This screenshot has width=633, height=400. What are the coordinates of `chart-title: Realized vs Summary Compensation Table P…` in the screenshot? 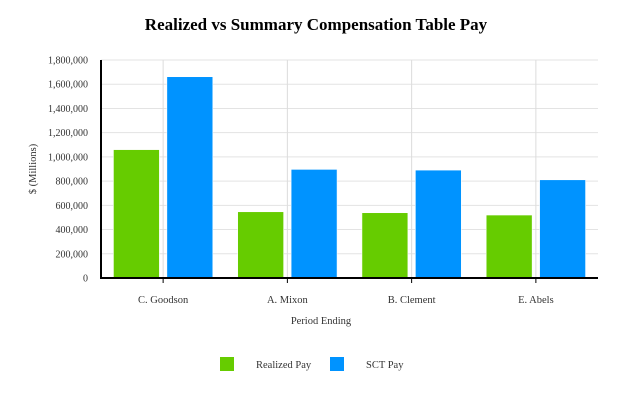 It's located at (316, 24).